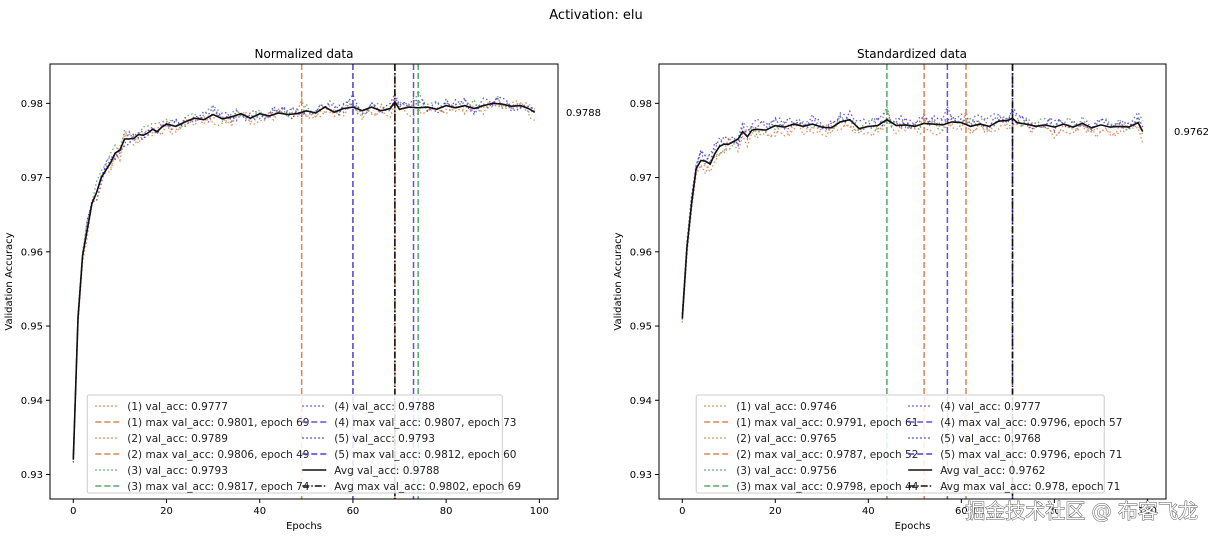  Describe the element at coordinates (1081, 511) in the screenshot. I see `watermark: 掘金技术社区 @ 布客飞龙` at that location.